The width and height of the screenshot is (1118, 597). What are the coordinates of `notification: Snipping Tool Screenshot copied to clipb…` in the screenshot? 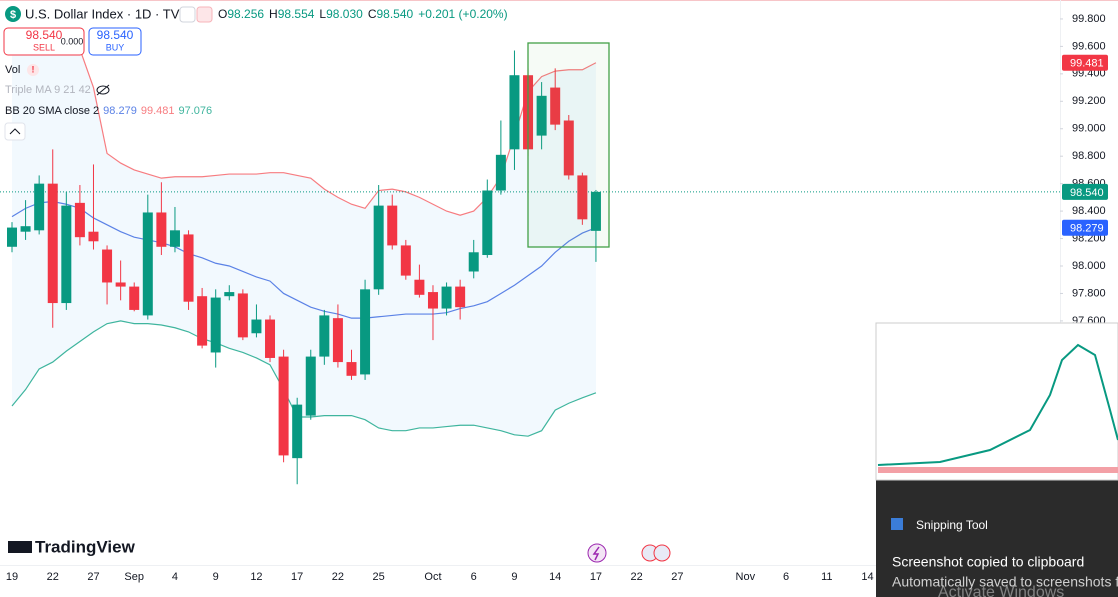 It's located at (996, 459).